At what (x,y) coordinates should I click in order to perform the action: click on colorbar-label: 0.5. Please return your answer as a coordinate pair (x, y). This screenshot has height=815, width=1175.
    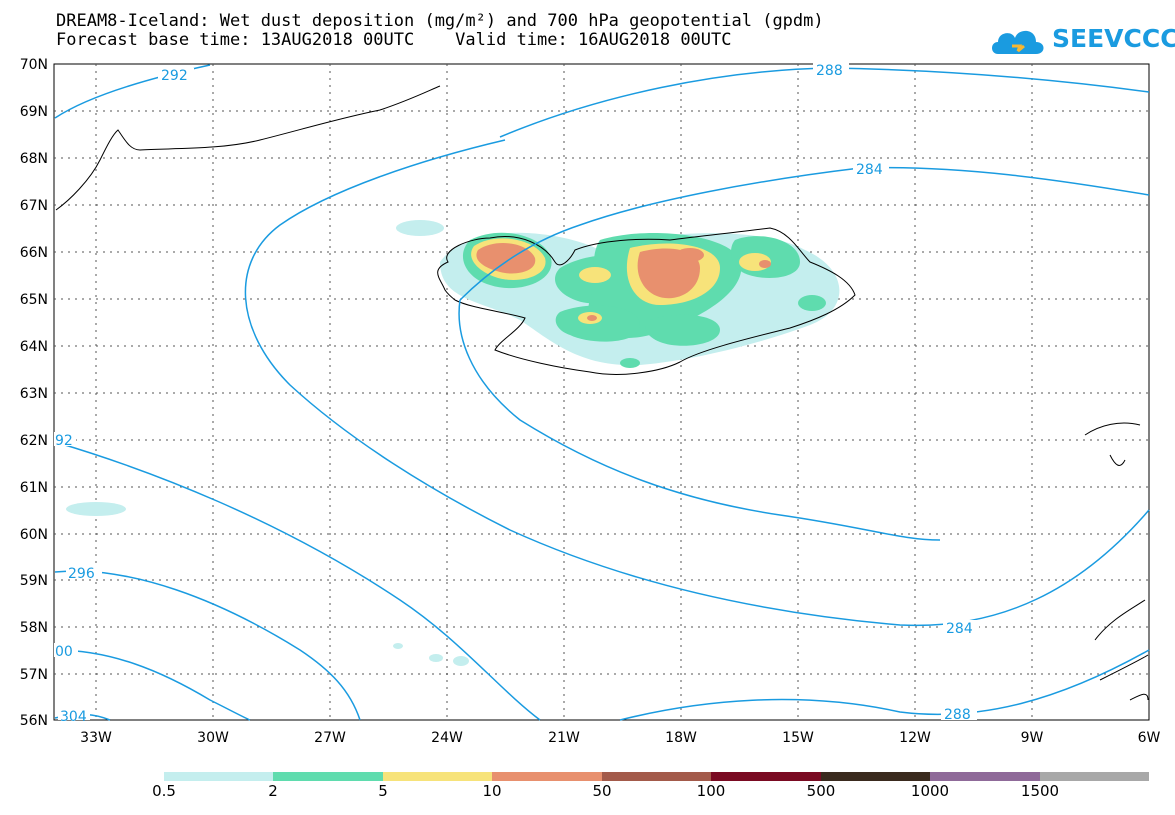
    Looking at the image, I should click on (164, 791).